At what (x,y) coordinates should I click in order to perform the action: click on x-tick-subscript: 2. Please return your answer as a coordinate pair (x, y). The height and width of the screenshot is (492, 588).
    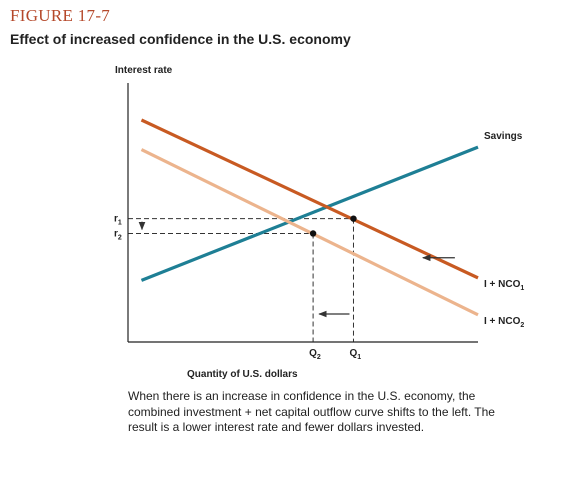
    Looking at the image, I should click on (319, 357).